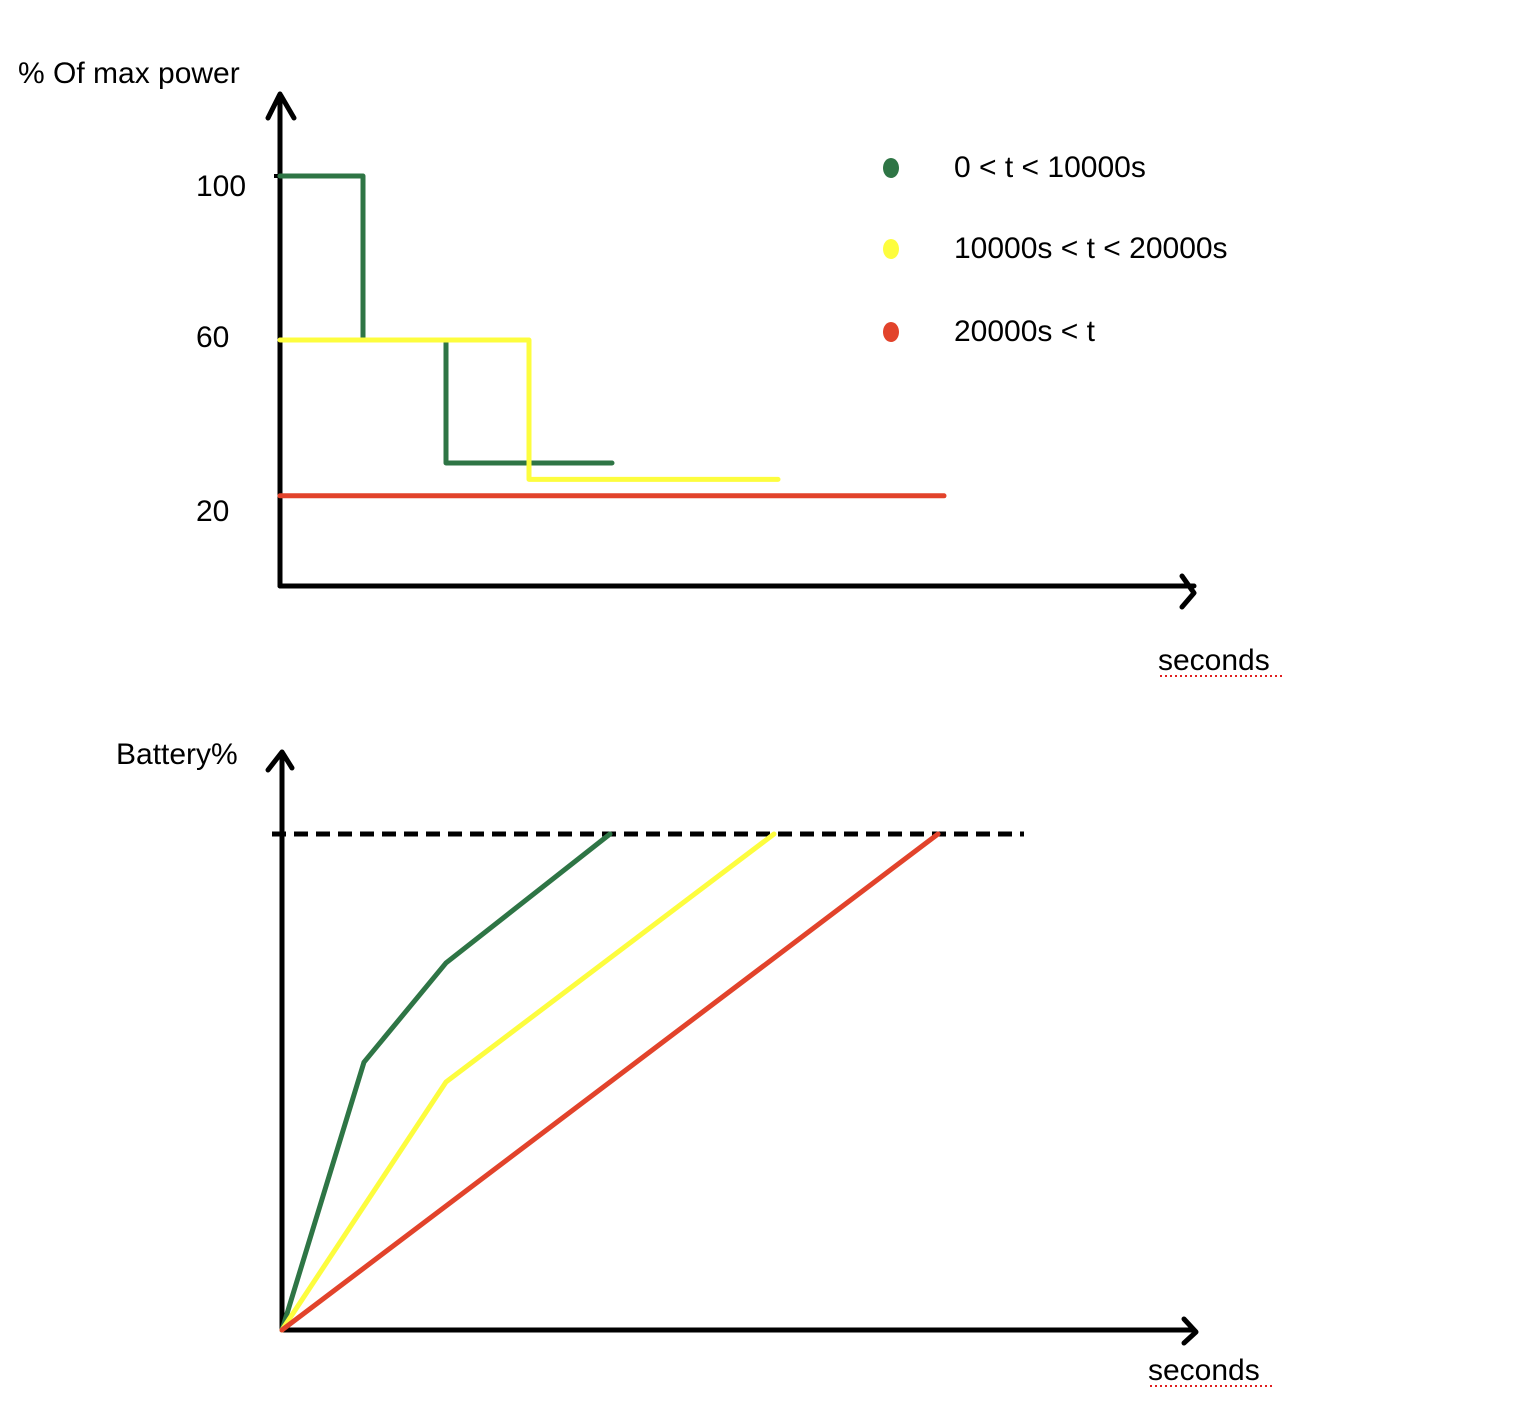 This screenshot has width=1536, height=1414. What do you see at coordinates (737, 591) in the screenshot?
I see `power-x-axis` at bounding box center [737, 591].